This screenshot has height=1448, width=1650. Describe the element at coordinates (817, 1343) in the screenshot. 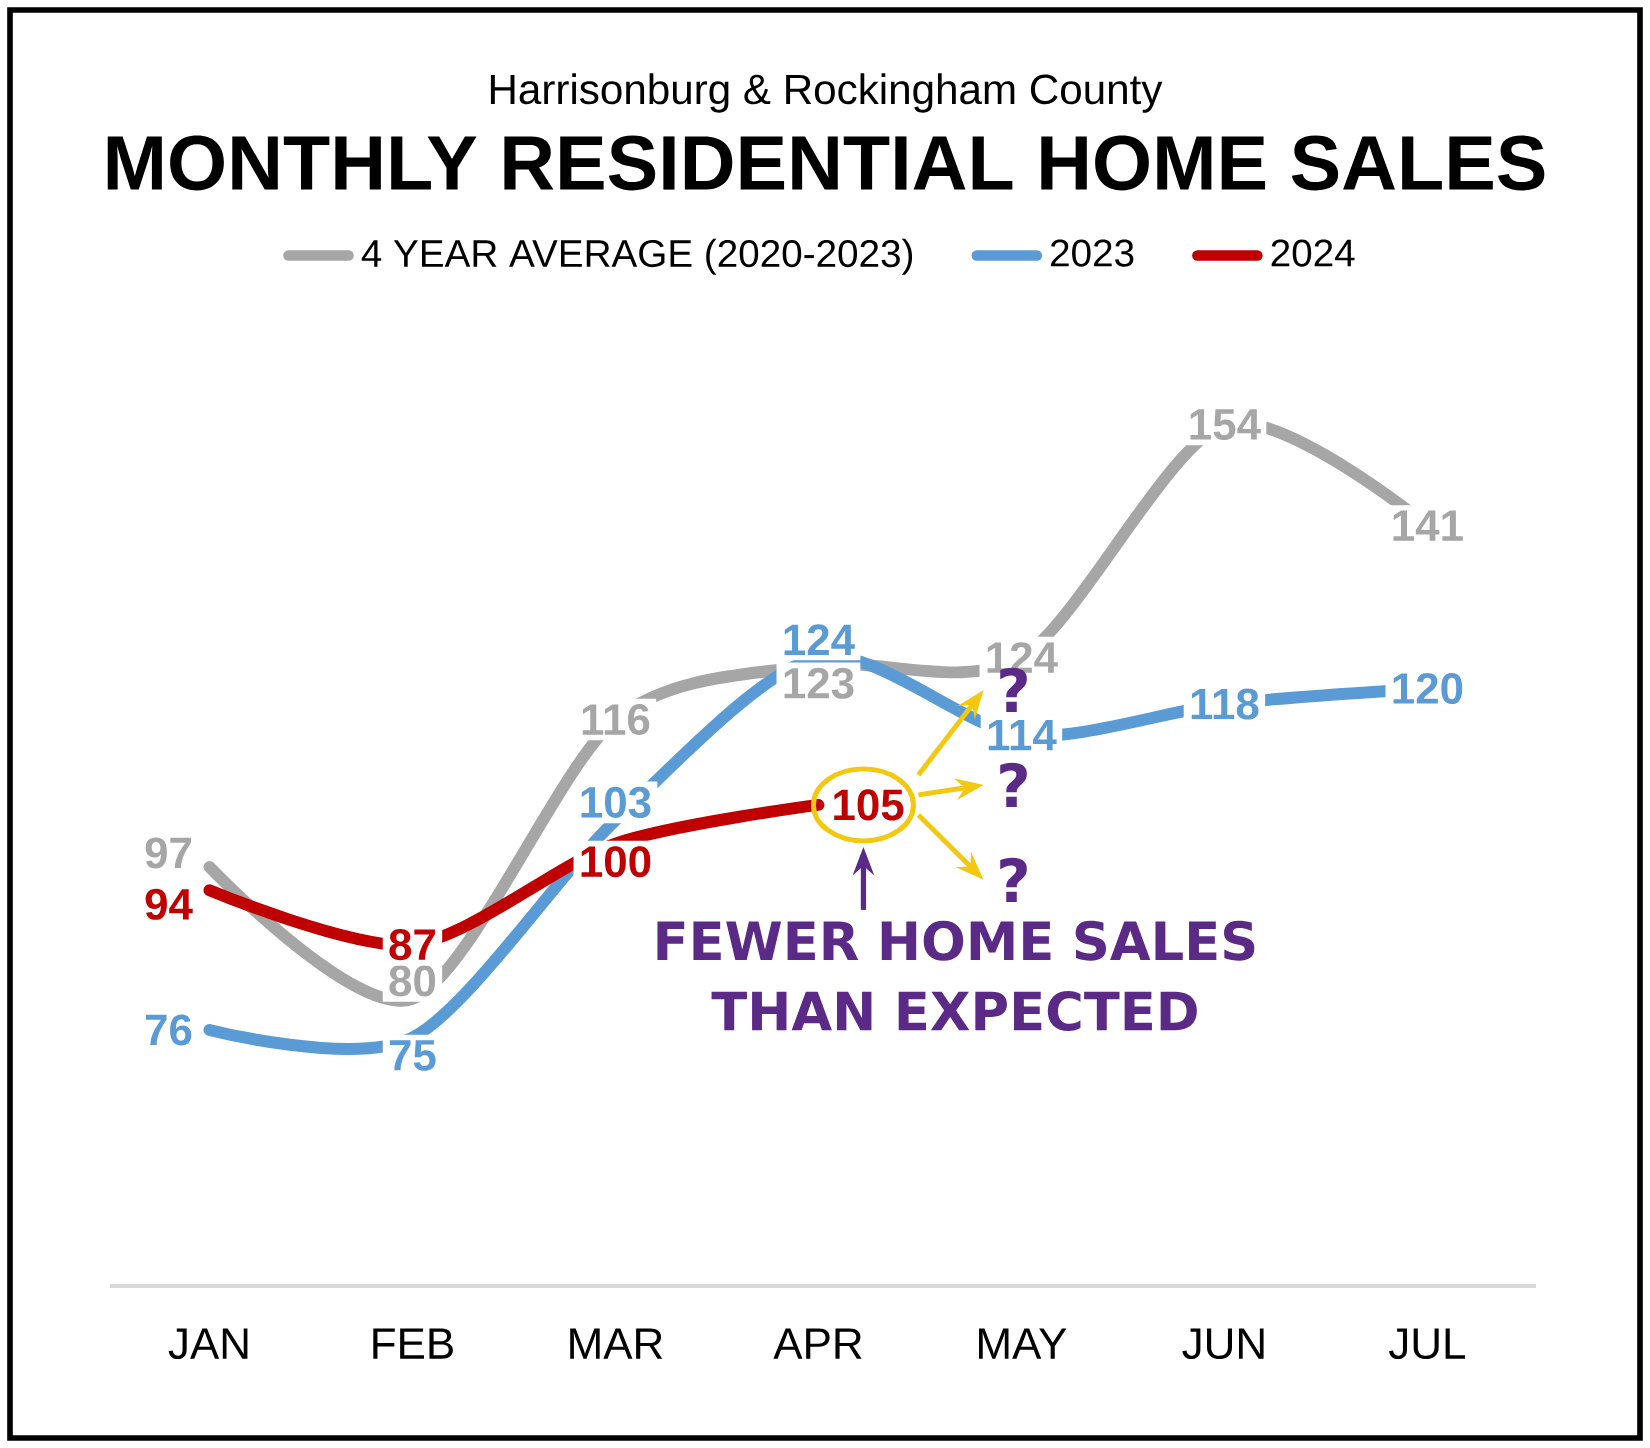

I see `x-tick-label: APR` at that location.